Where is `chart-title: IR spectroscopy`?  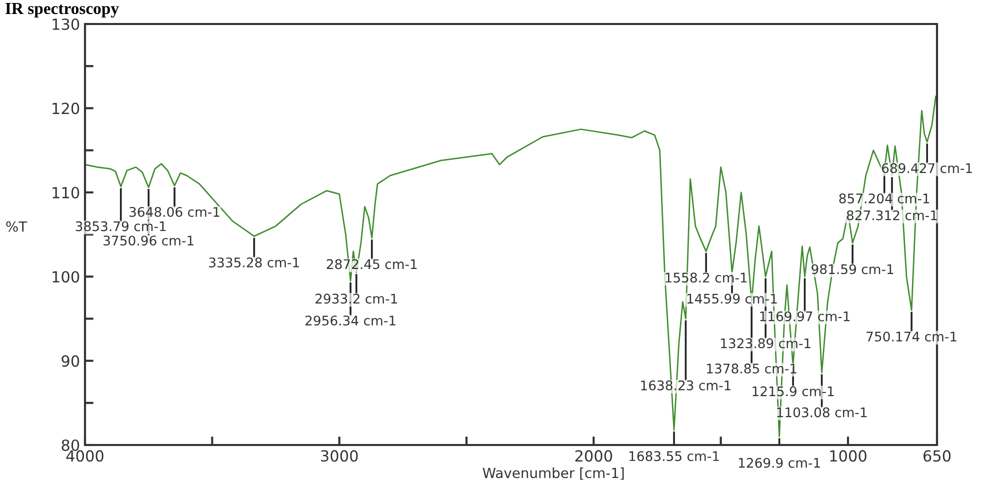 chart-title: IR spectroscopy is located at coordinates (62, 10).